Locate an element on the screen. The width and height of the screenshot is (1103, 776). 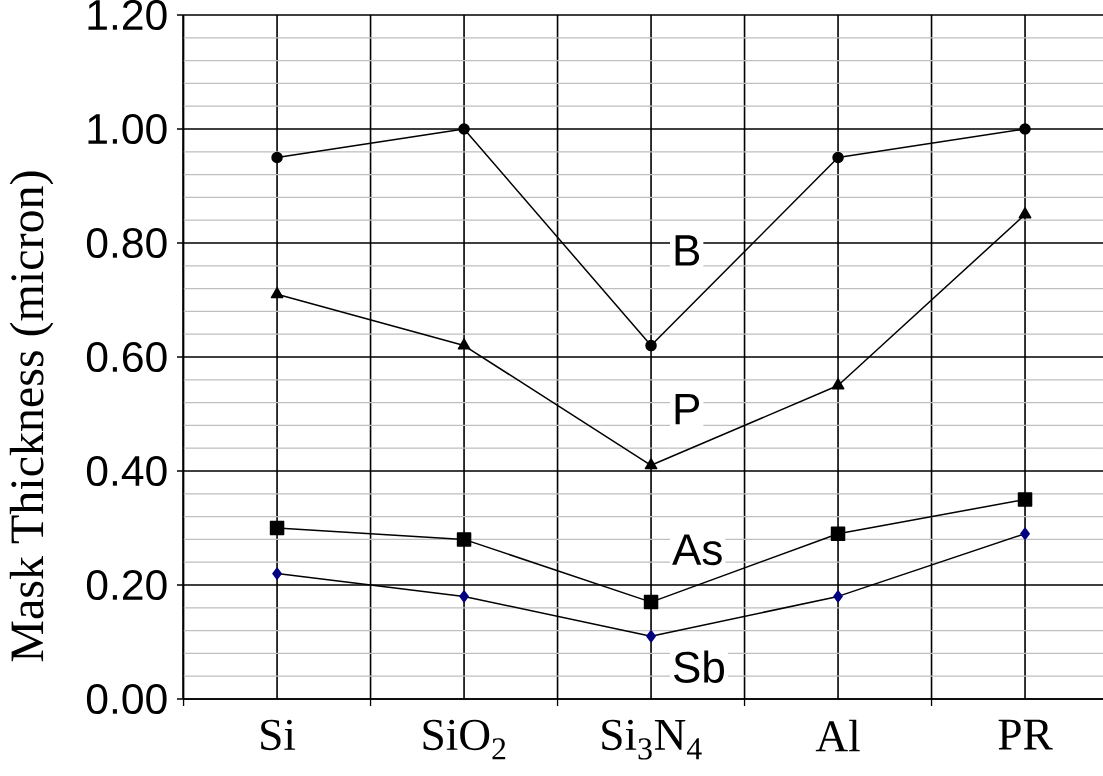
x-tick-label: Si$_{3}$N$_{4}$ is located at coordinates (652, 739).